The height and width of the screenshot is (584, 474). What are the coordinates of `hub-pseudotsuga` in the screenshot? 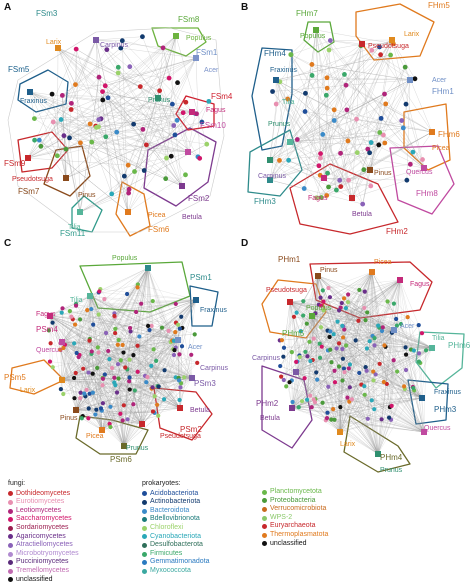 It's located at (142, 424).